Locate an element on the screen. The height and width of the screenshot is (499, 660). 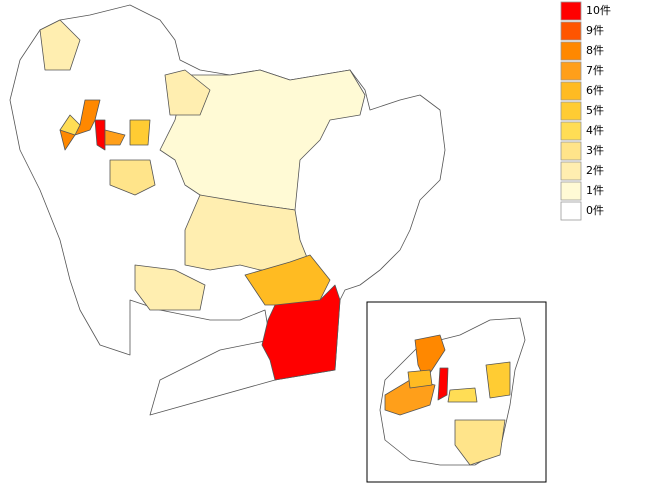
legend-label: 0件 is located at coordinates (595, 210).